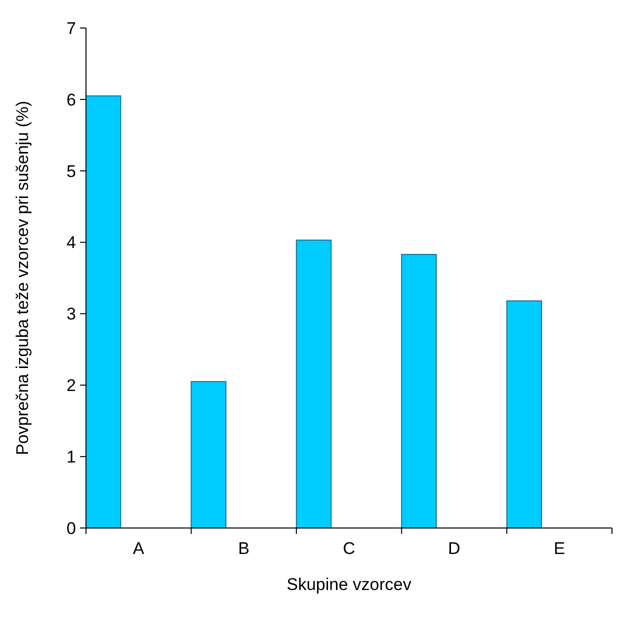  Describe the element at coordinates (454, 548) in the screenshot. I see `x-tick-label: D` at that location.